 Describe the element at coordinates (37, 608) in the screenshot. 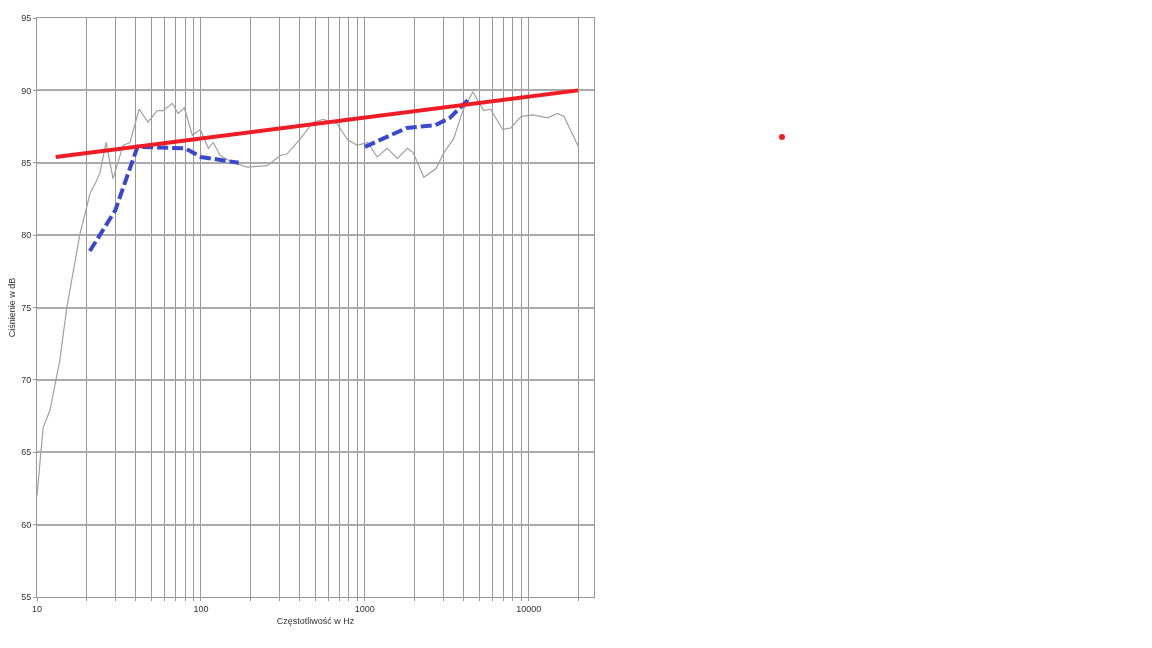

I see `x-tick-label: 10` at that location.